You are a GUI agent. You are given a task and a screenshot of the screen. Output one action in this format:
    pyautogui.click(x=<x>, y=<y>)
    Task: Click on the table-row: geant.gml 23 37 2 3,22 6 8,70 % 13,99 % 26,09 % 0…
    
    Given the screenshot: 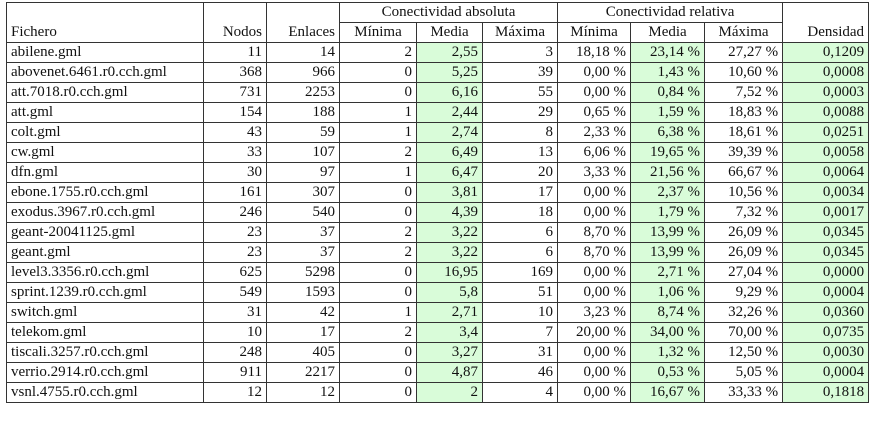 What is the action you would take?
    pyautogui.click(x=438, y=252)
    